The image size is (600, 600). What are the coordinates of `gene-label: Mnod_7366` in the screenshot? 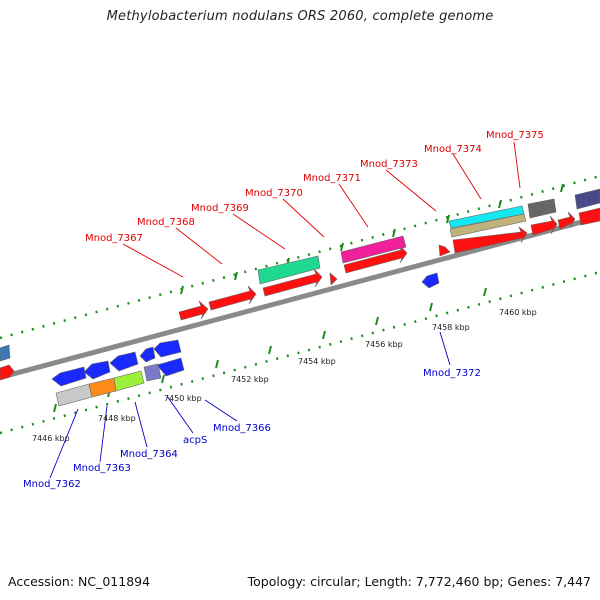 It's located at (242, 428).